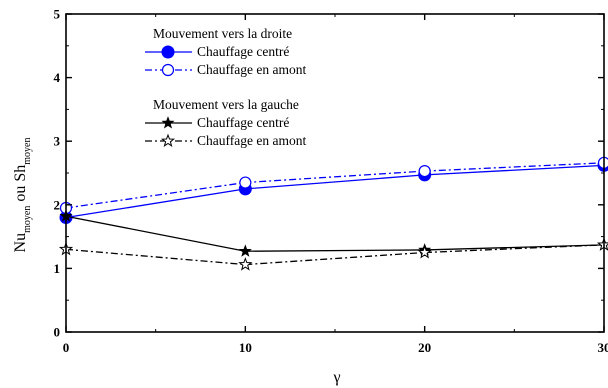 This screenshot has height=388, width=608. I want to click on y-label-nu: Nu, so click(20, 243).